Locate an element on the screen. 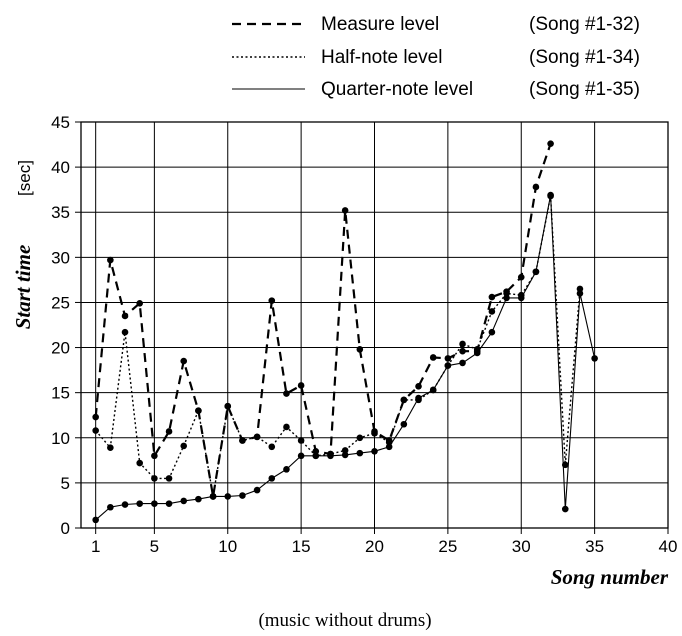  x-tick-label: 1 is located at coordinates (95, 546).